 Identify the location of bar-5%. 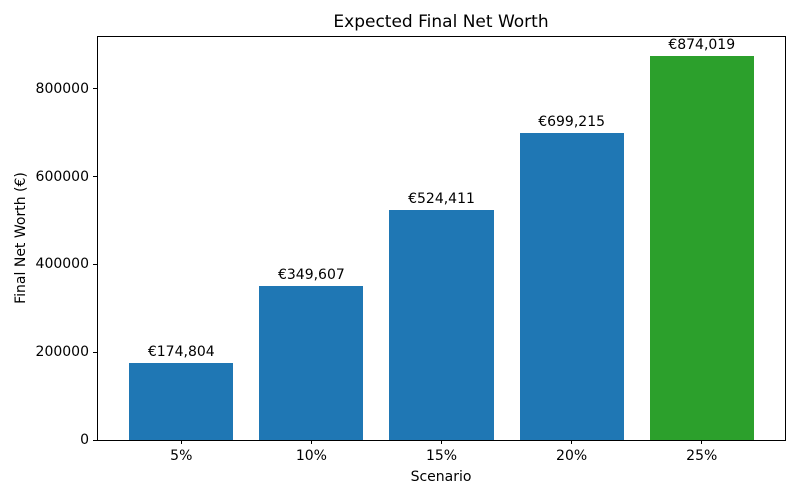
(181, 401).